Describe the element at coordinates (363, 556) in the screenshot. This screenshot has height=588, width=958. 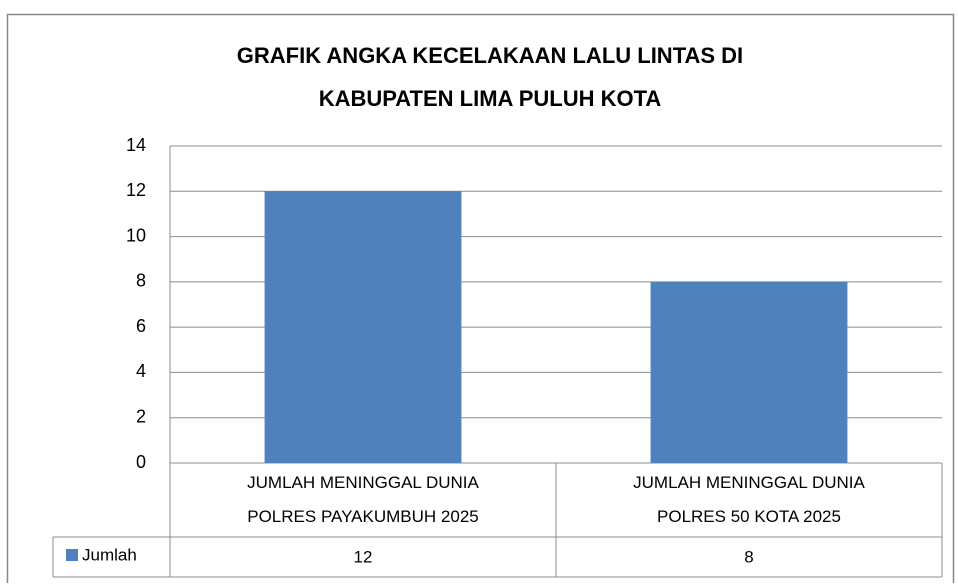
I see `data-table-value: 12` at that location.